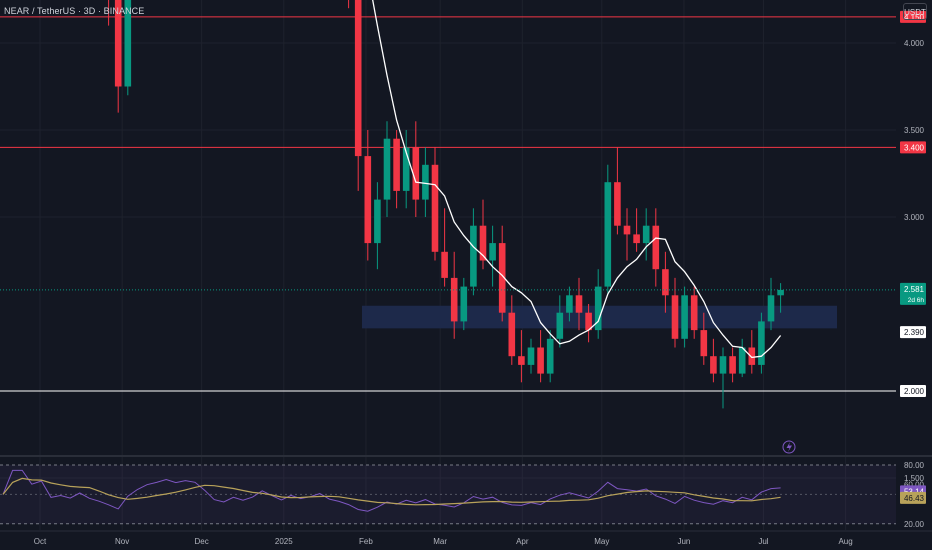 Image resolution: width=932 pixels, height=550 pixels. I want to click on price-tick-label: 3.500, so click(914, 130).